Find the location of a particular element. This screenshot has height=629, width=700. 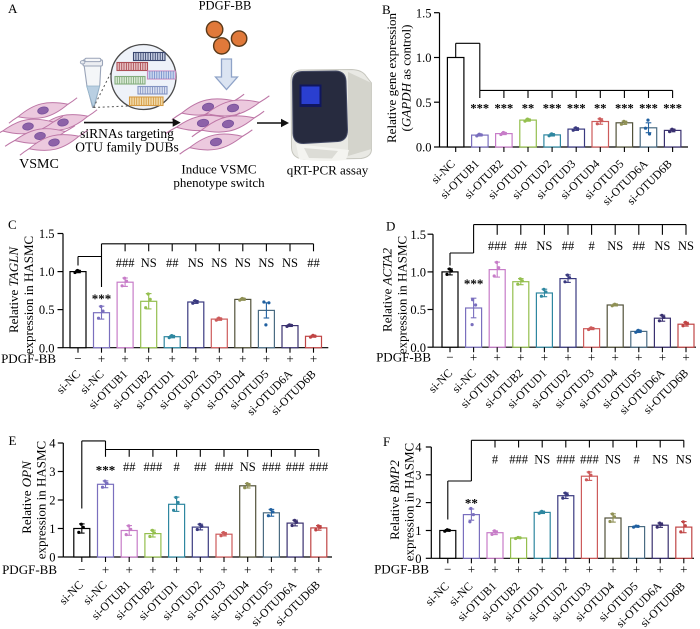

svg-text: (GAPDH as control) is located at coordinates (406, 78).